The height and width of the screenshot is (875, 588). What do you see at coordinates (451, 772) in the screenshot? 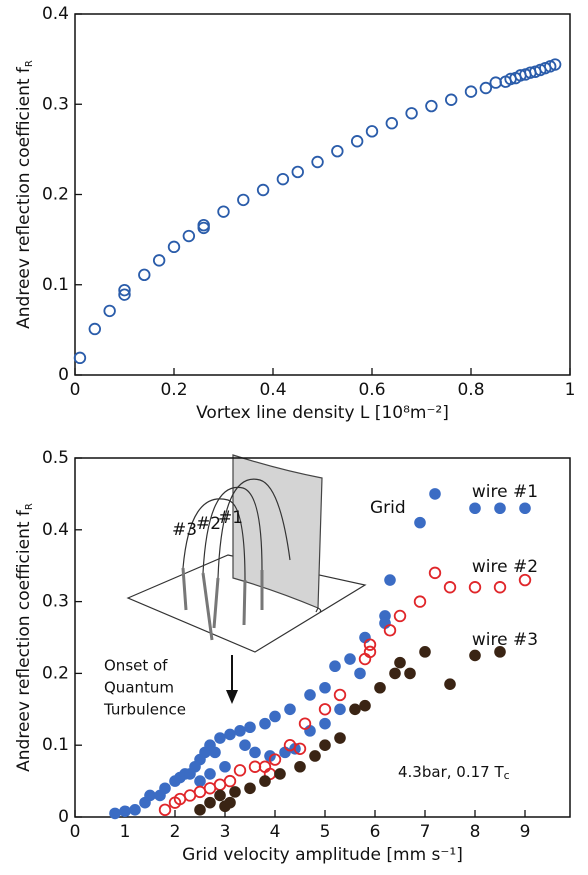
I see `condition-main: 4.3bar, 0.17 T` at bounding box center [451, 772].